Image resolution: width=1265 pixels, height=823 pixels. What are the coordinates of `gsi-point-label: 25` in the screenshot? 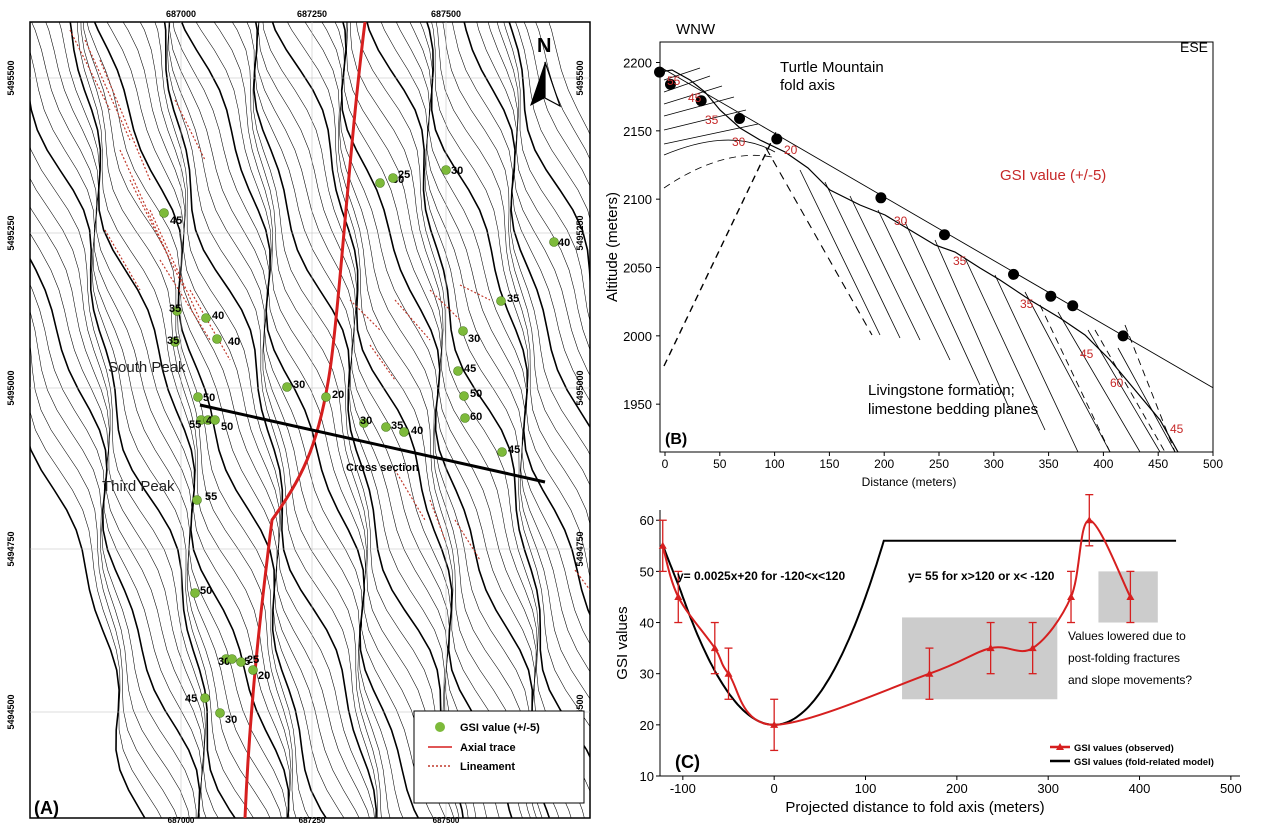 It's located at (253, 660).